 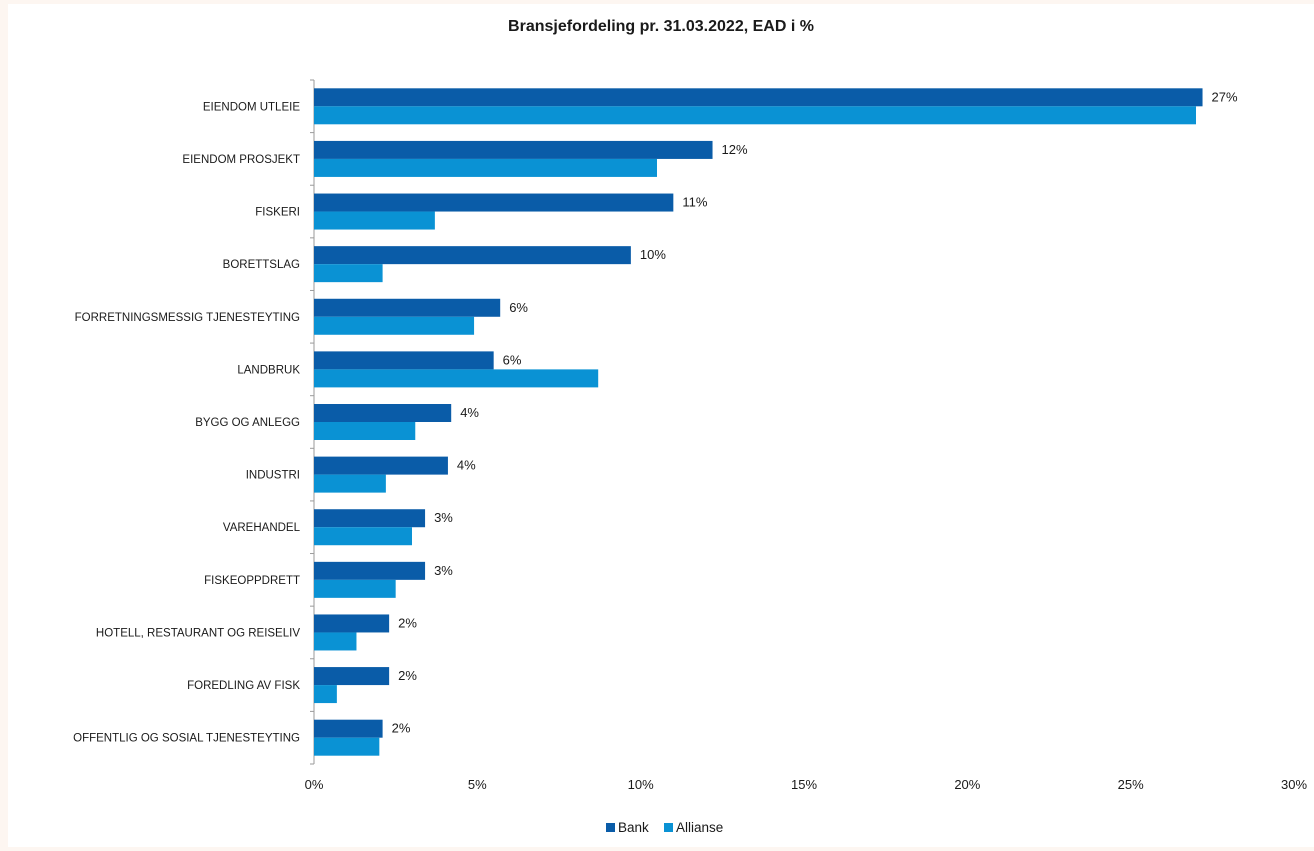 I want to click on legend-label: Bank, so click(x=633, y=827).